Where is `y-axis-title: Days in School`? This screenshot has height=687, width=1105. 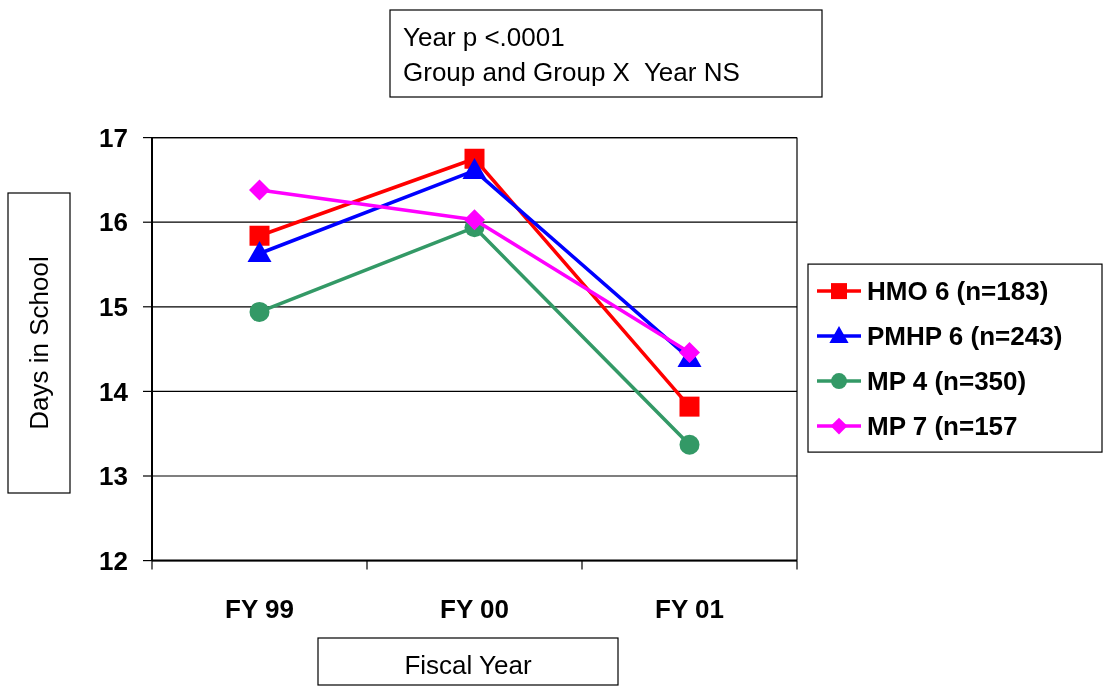
y-axis-title: Days in School is located at coordinates (39, 343).